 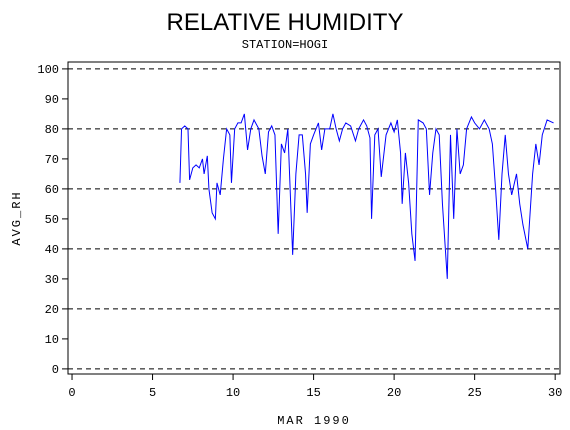 I want to click on y-tick-label: 0, so click(x=55, y=370).